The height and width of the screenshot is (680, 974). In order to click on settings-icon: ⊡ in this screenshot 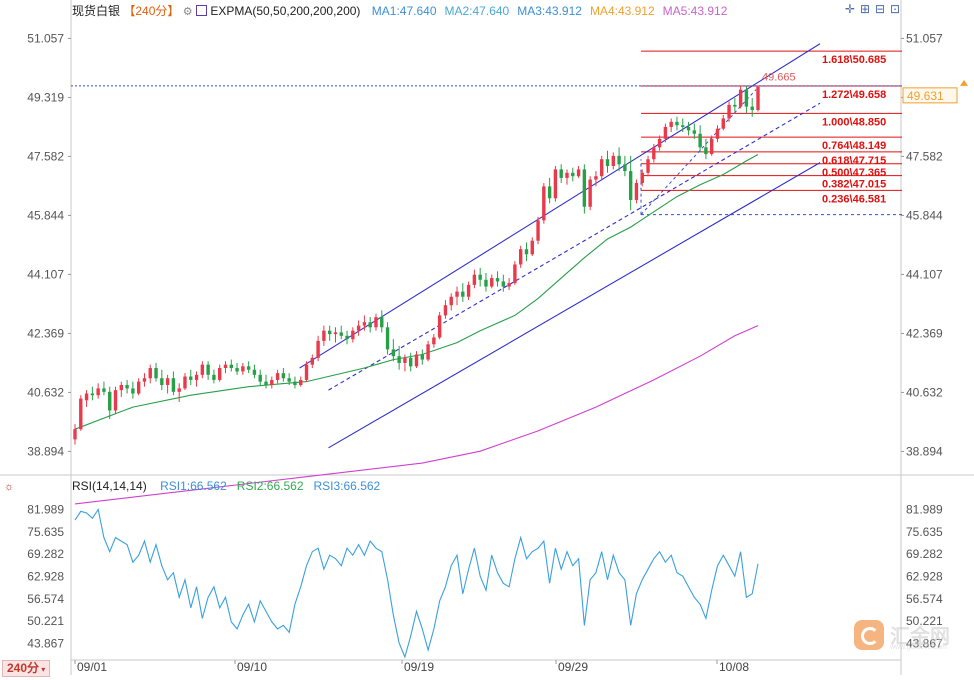, I will do `click(895, 9)`.